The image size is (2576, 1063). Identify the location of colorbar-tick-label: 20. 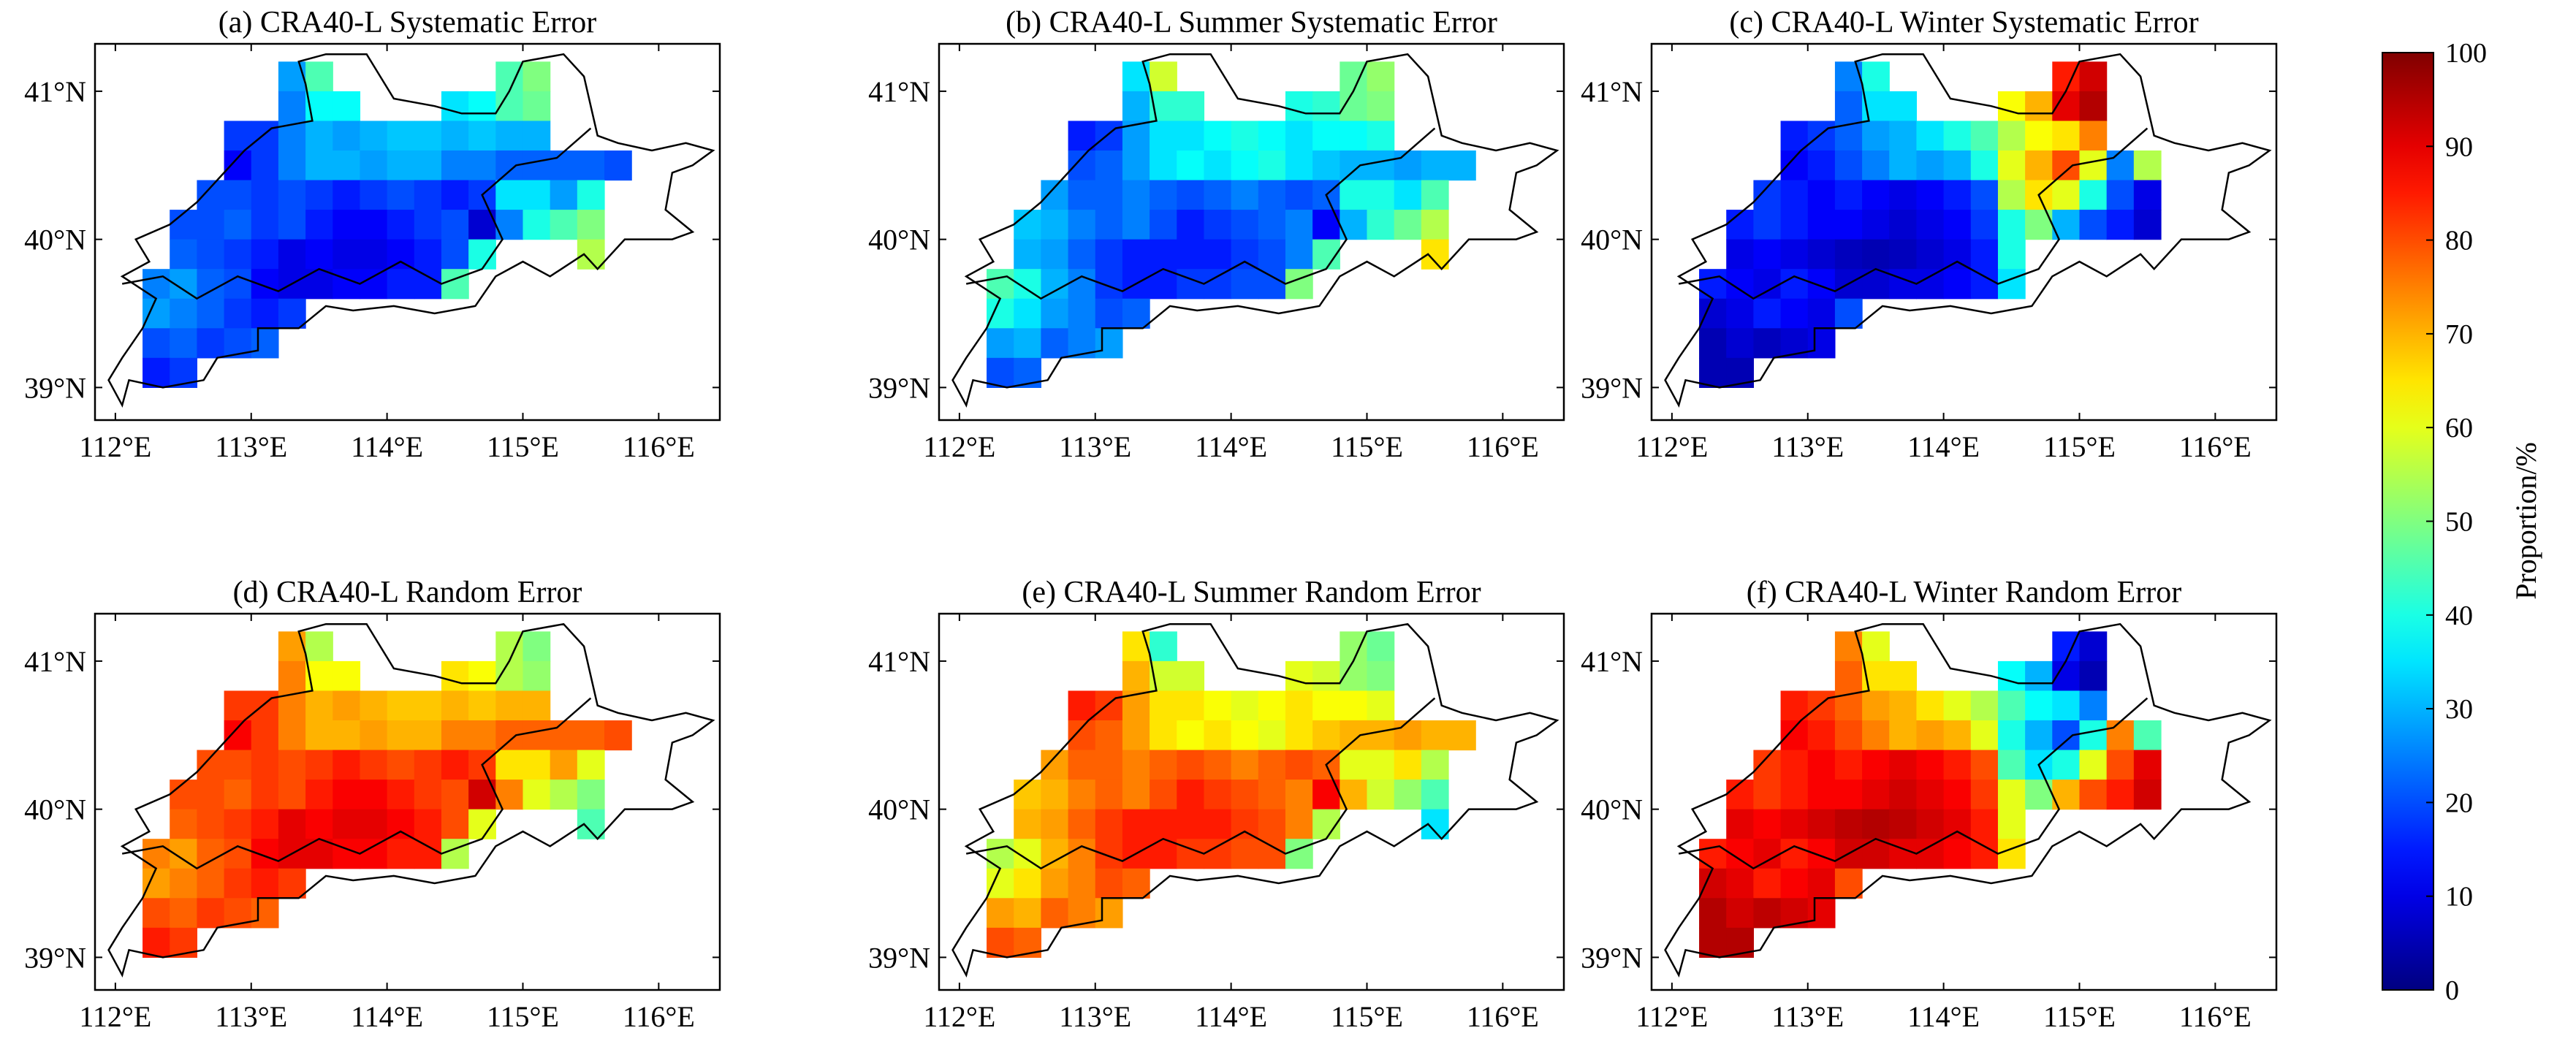
(2459, 803).